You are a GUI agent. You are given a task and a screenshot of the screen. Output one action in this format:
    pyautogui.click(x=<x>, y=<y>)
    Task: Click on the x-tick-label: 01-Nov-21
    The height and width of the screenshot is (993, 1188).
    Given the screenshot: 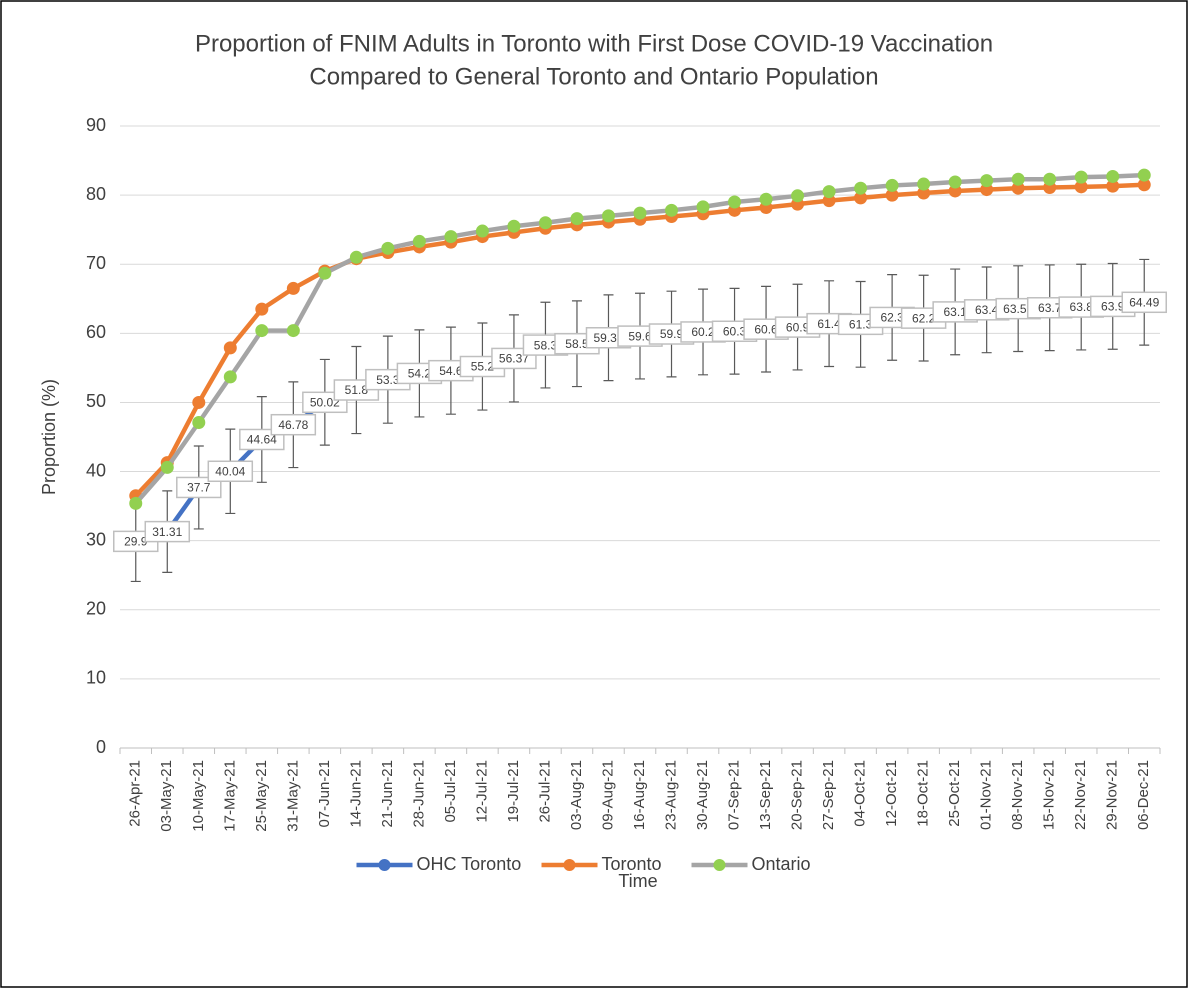 What is the action you would take?
    pyautogui.click(x=986, y=795)
    